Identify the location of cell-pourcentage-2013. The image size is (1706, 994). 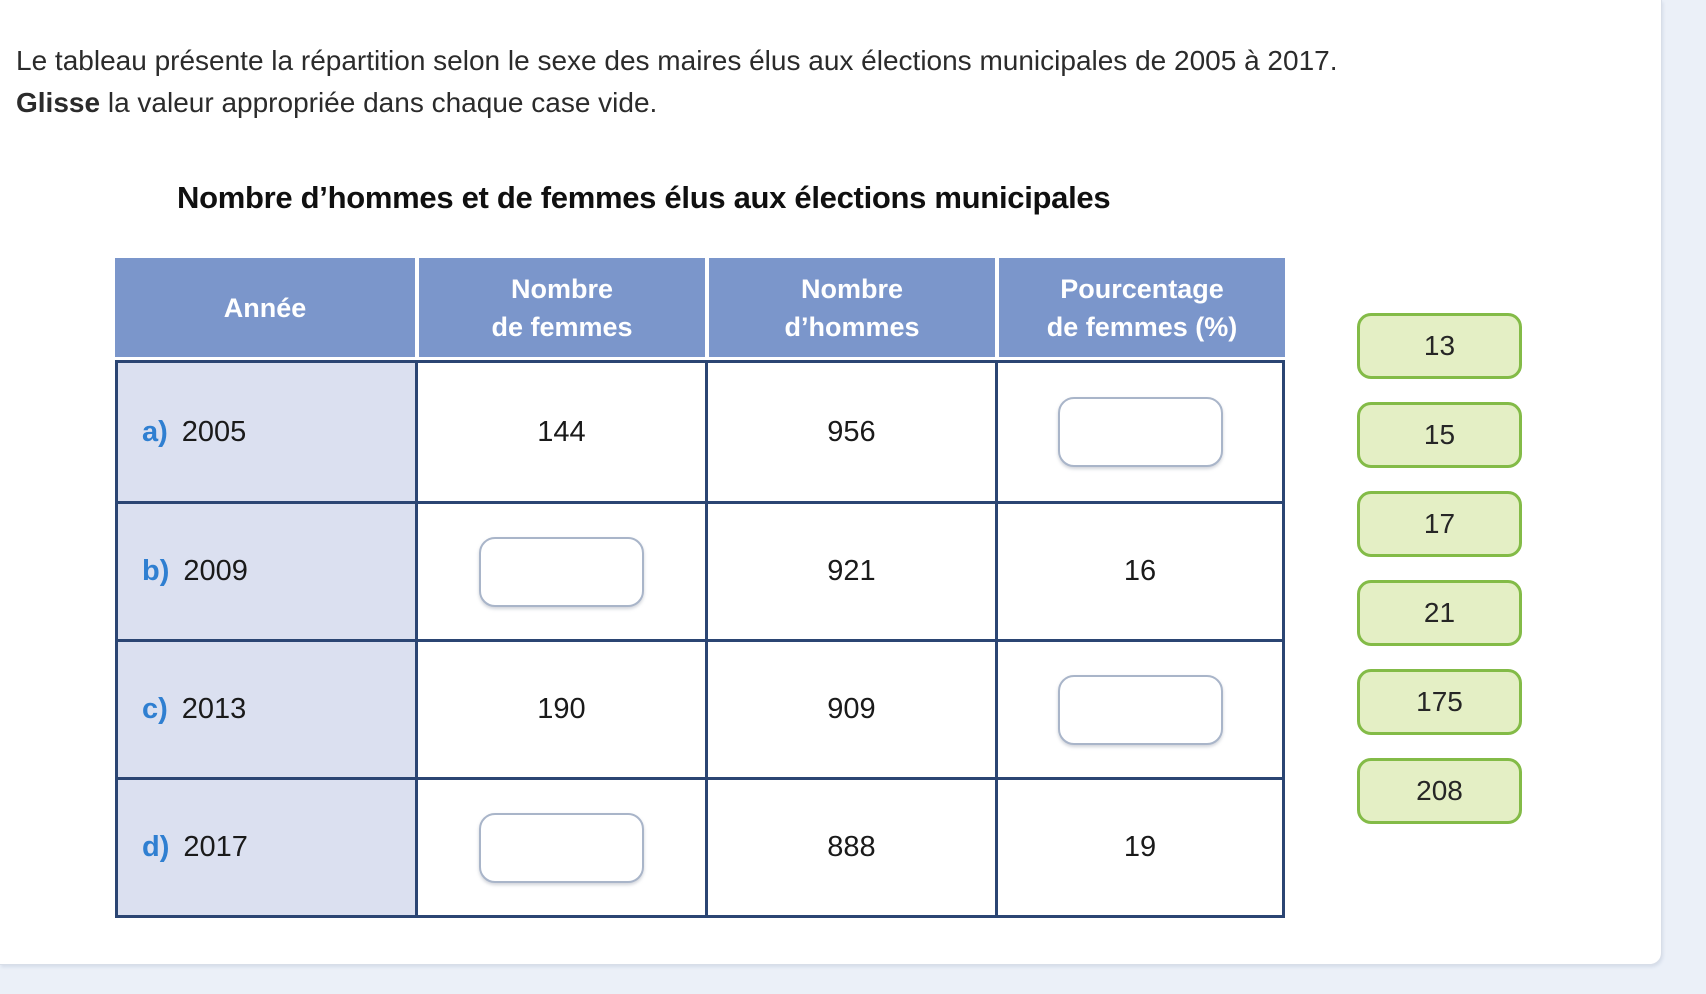
(1138, 709).